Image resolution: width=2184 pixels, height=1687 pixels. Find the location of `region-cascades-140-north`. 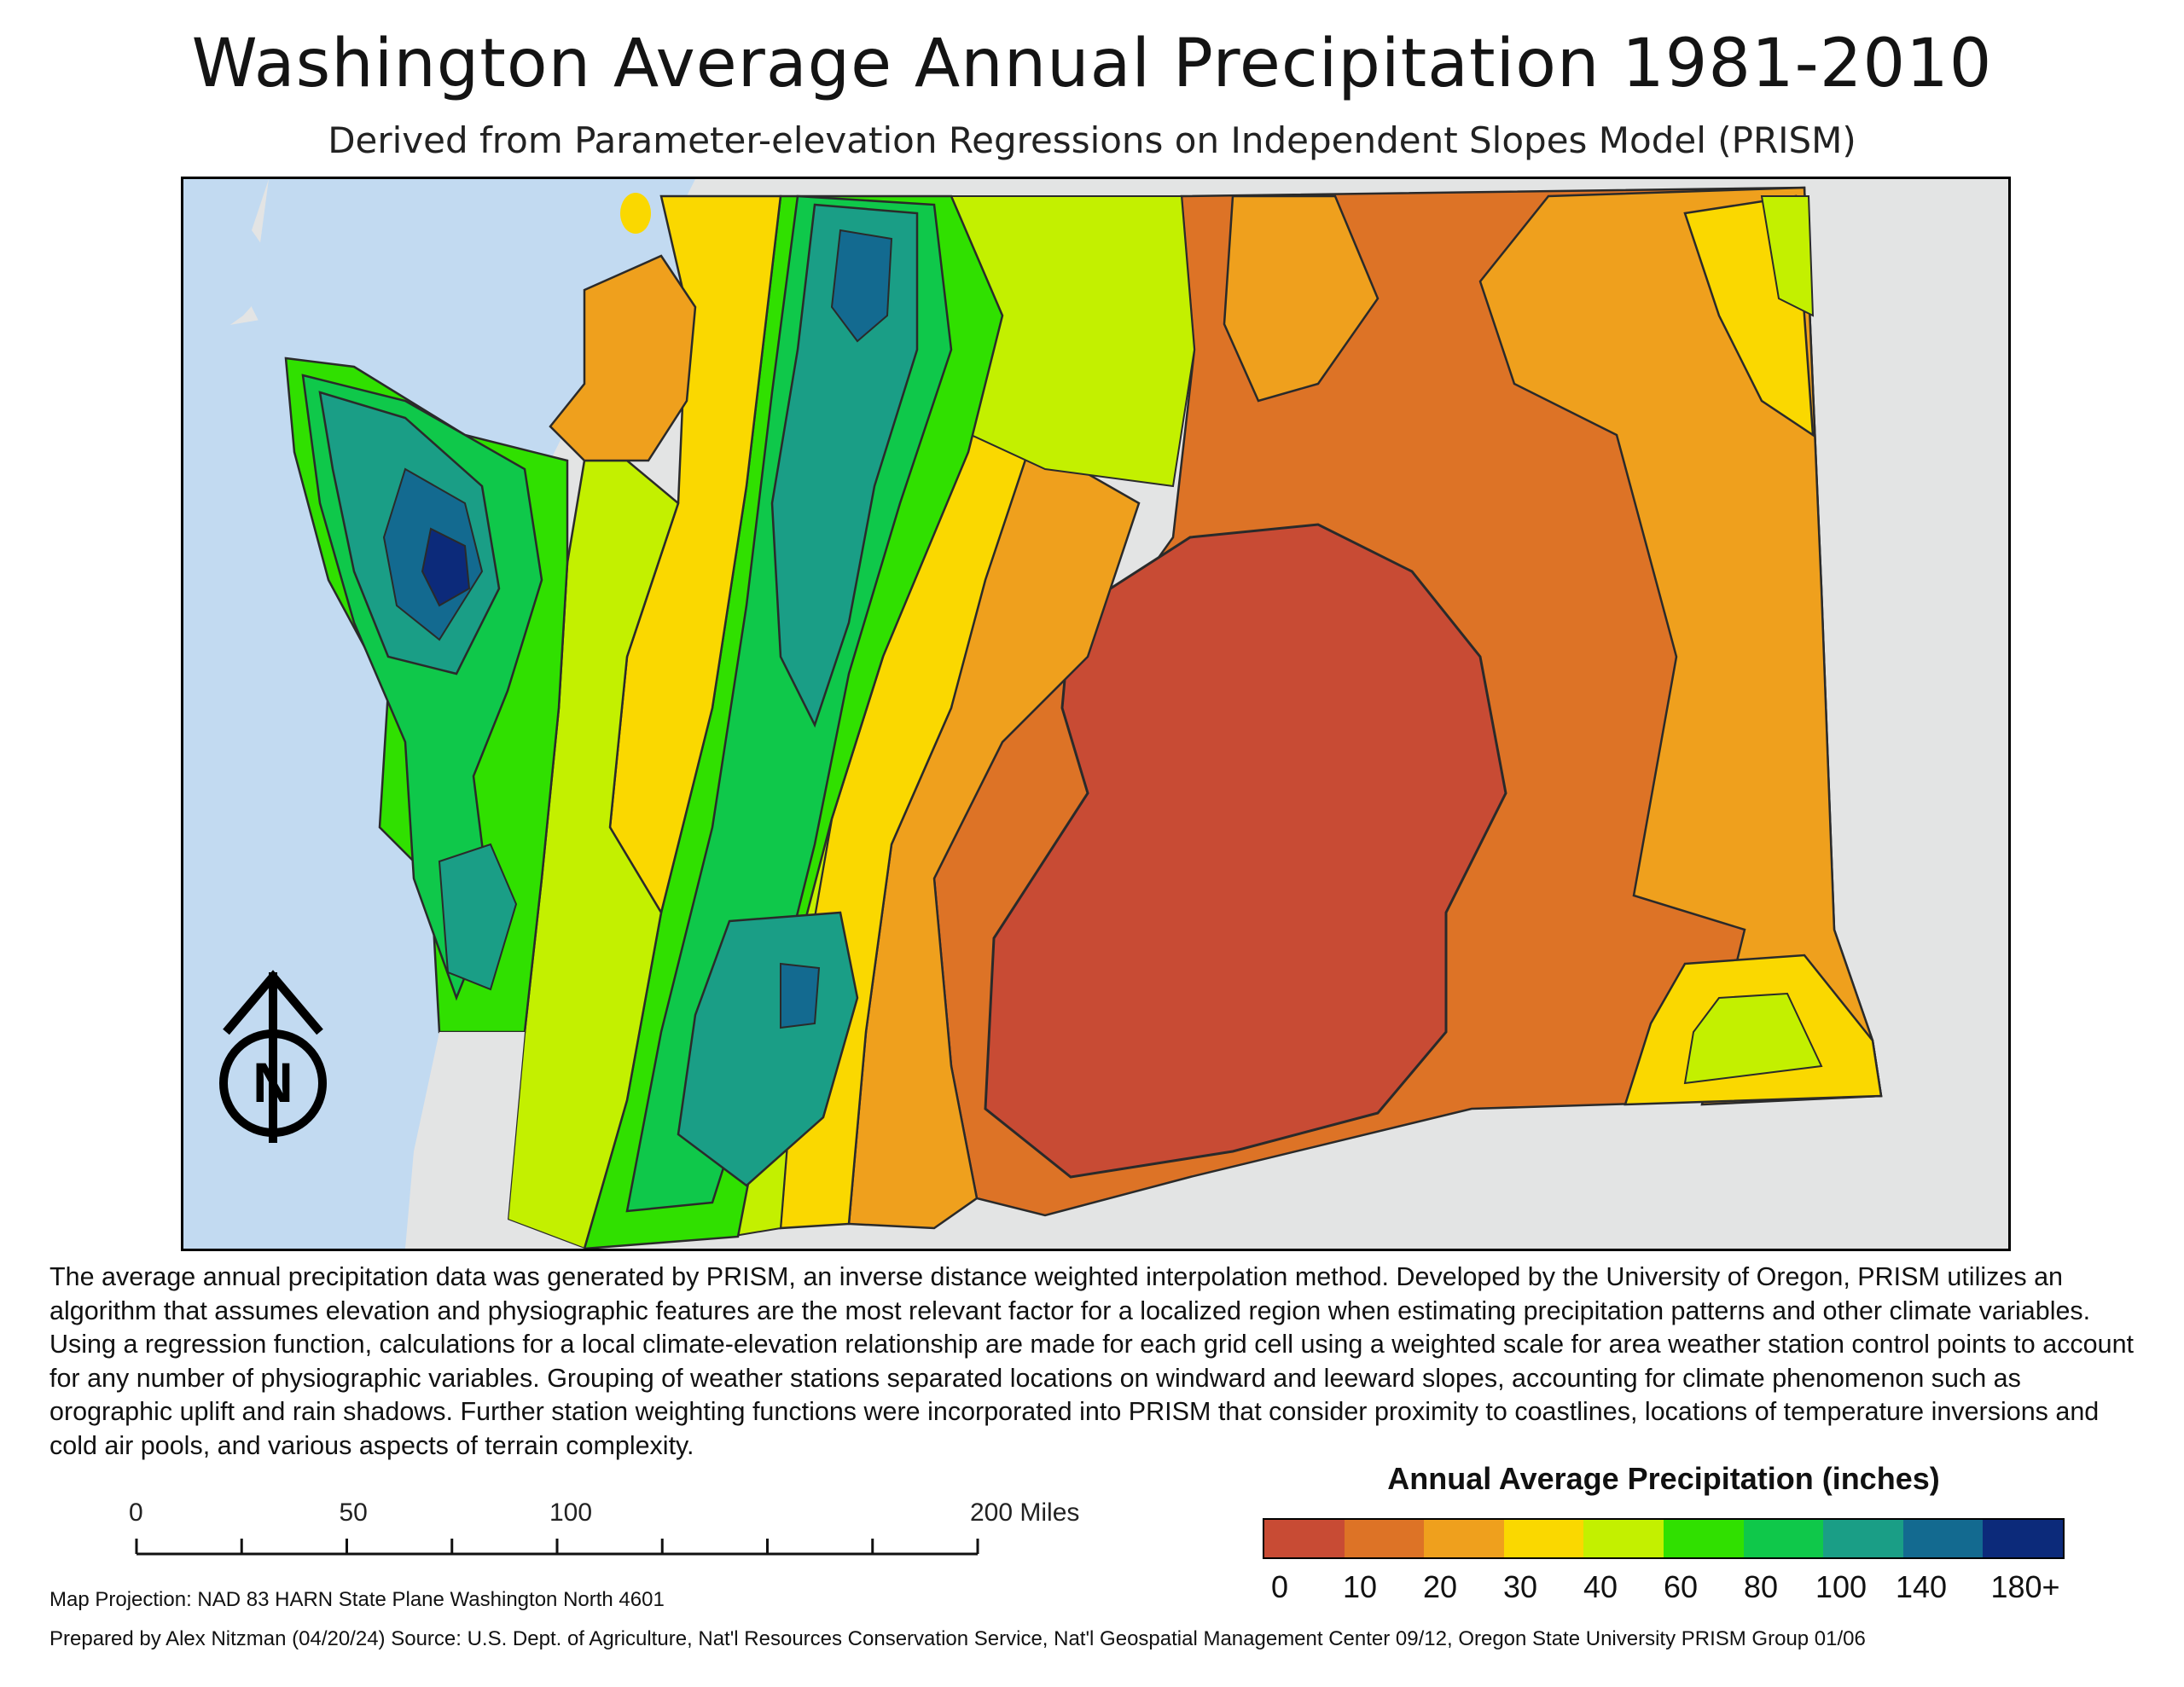

region-cascades-140-north is located at coordinates (862, 286).